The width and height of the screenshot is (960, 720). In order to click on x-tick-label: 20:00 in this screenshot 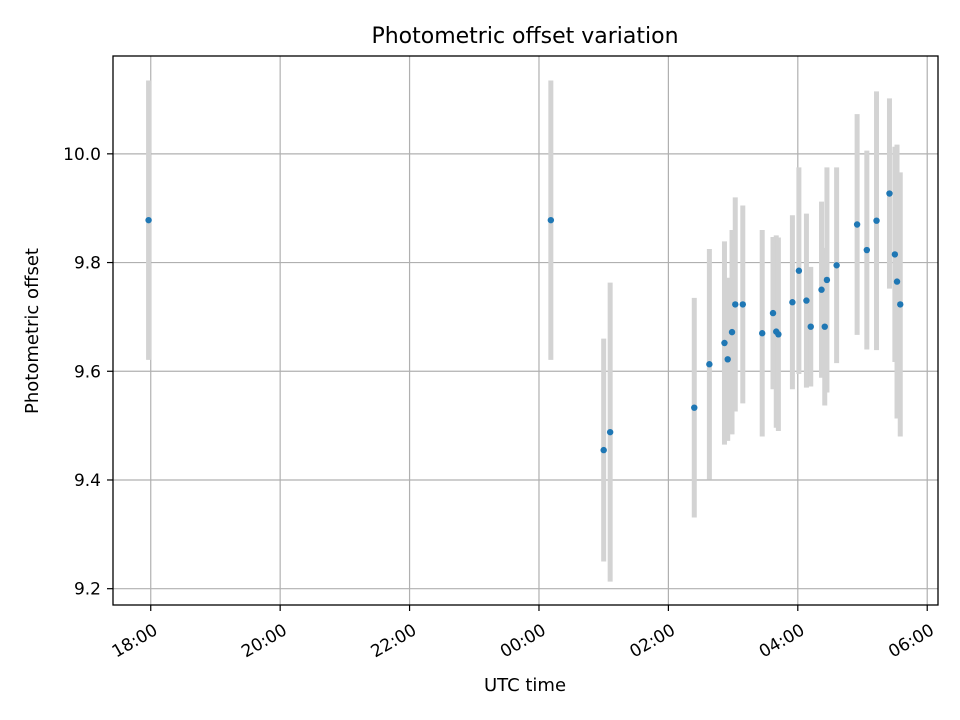, I will do `click(264, 641)`.